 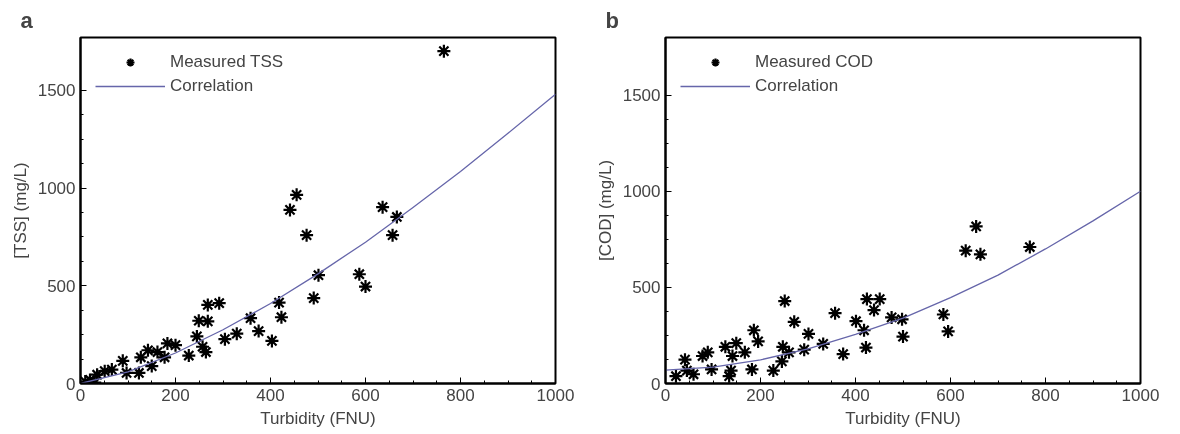 I want to click on legend-label: Measured TSS, so click(x=227, y=62).